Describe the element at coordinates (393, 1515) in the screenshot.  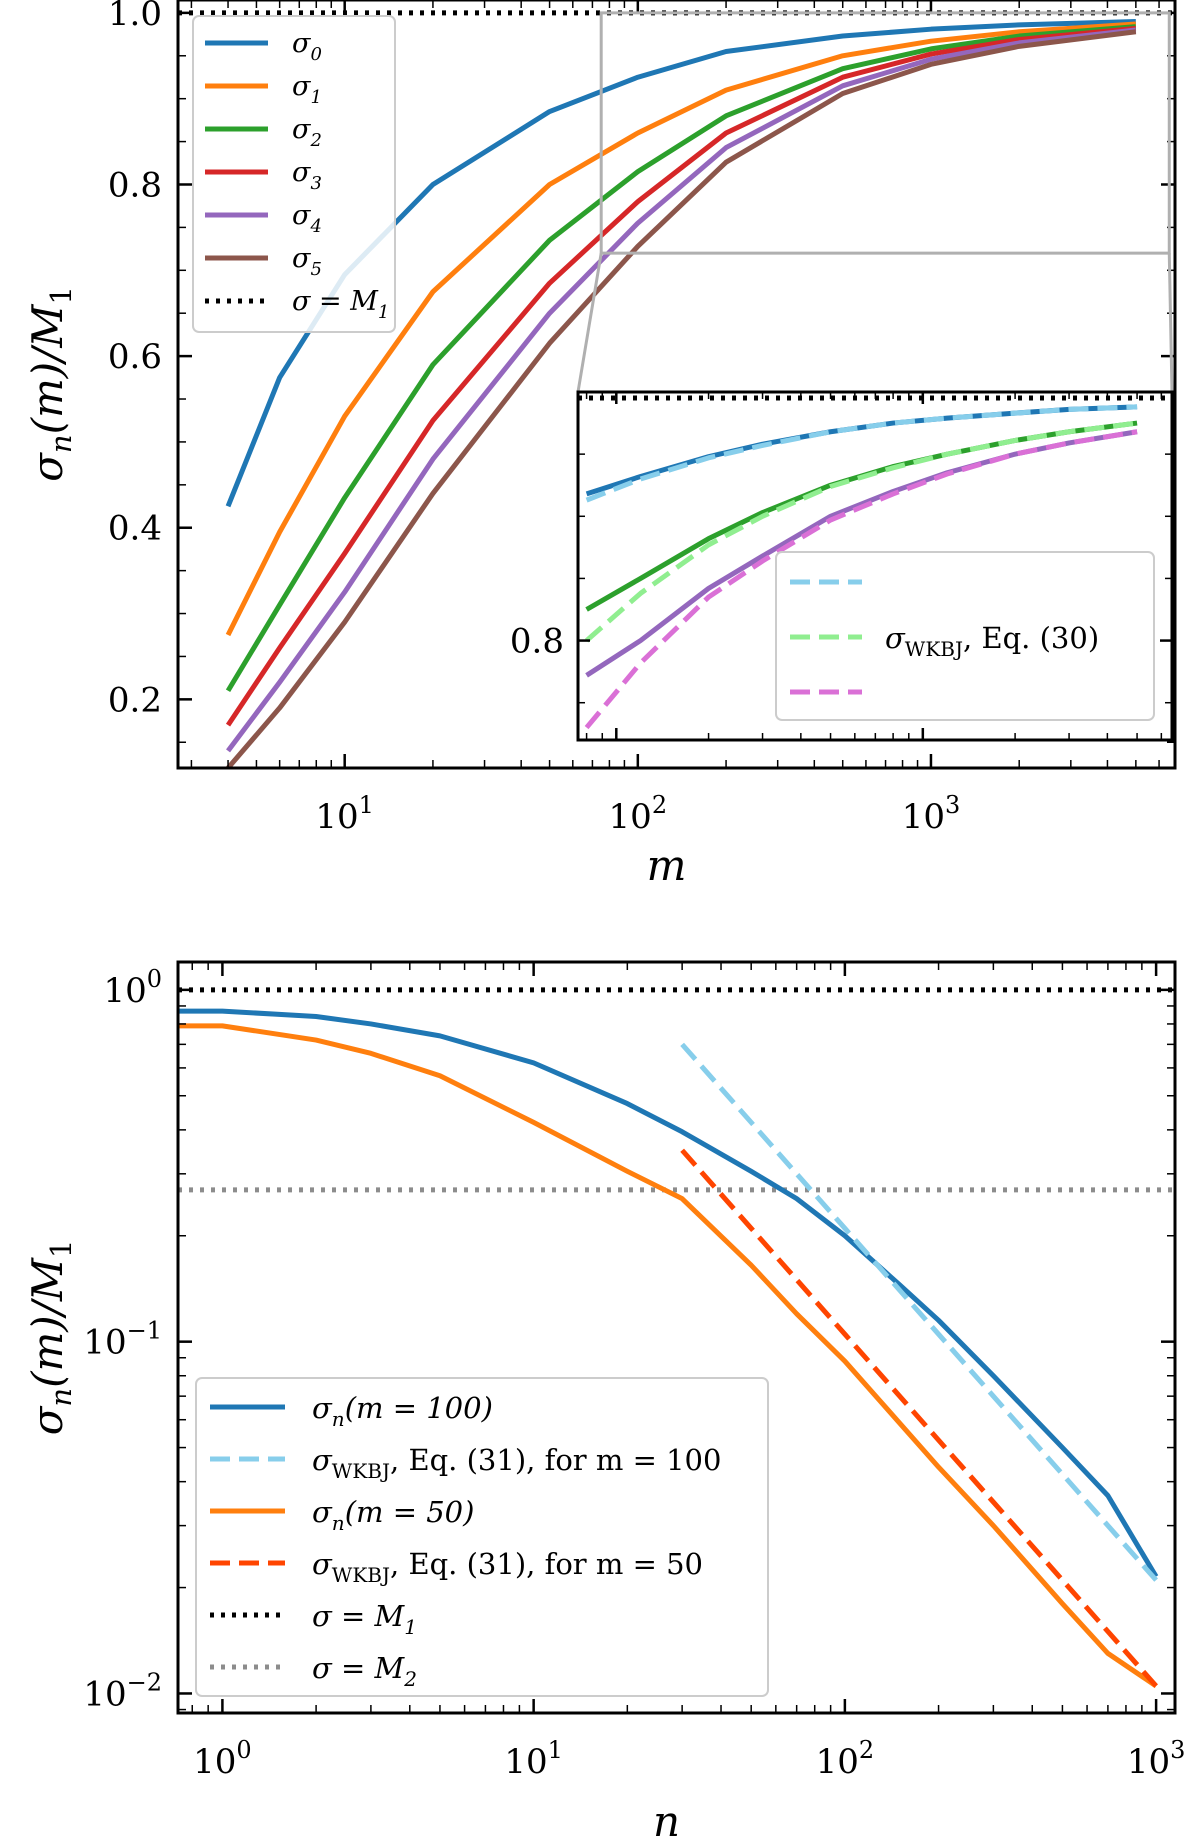
I see `bottom-legend-label: σn(m = 50)` at that location.